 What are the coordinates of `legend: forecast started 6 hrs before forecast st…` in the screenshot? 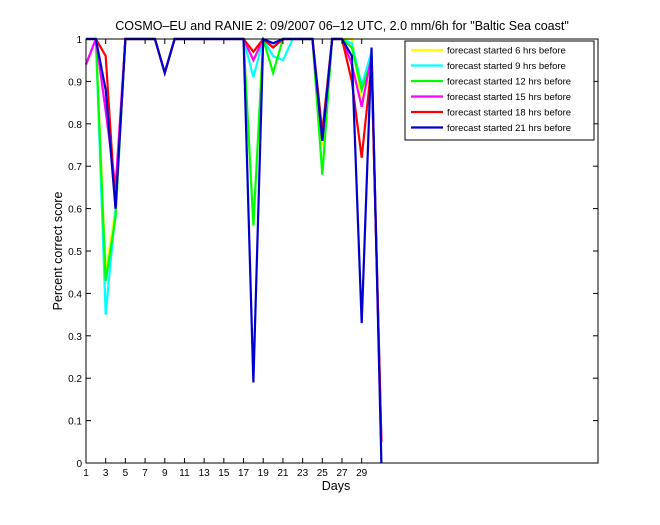 It's located at (499, 90).